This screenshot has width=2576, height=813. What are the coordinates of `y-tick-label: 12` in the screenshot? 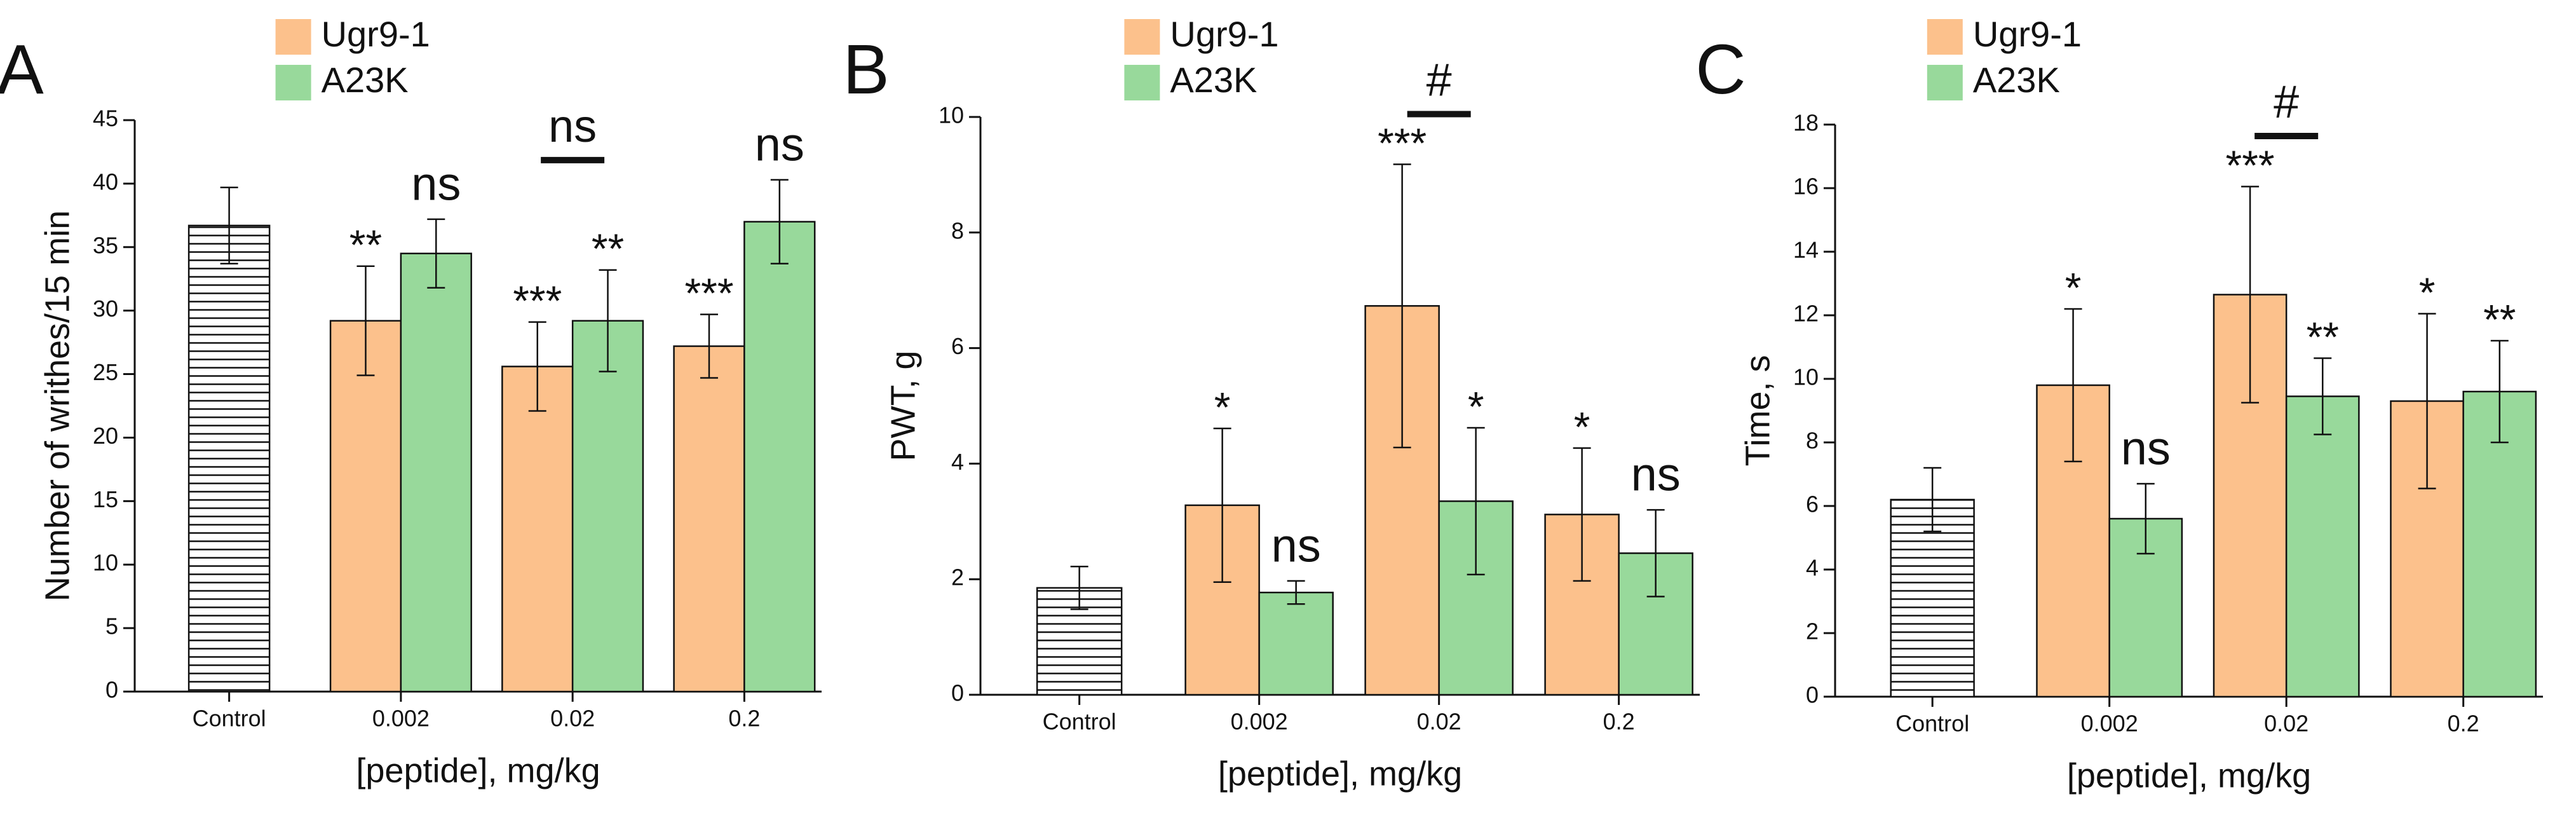 It's located at (1806, 314).